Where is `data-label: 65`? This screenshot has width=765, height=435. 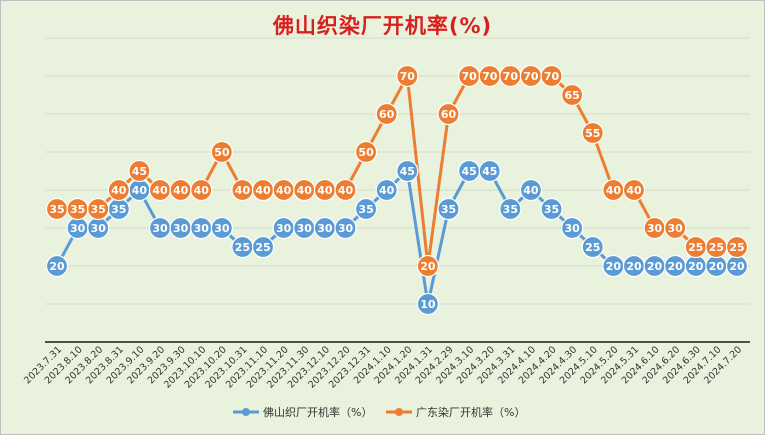 data-label: 65 is located at coordinates (571, 95).